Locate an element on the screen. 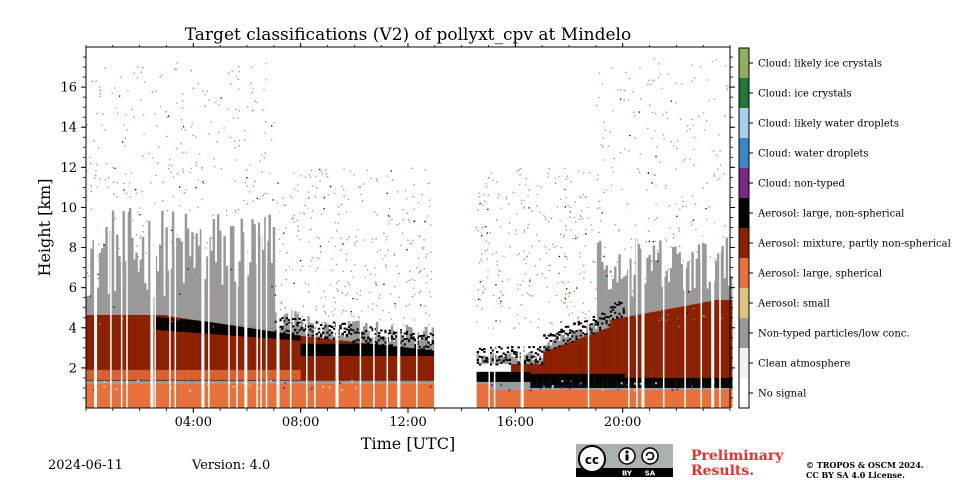  x-tick-label: 16:00 is located at coordinates (515, 422).